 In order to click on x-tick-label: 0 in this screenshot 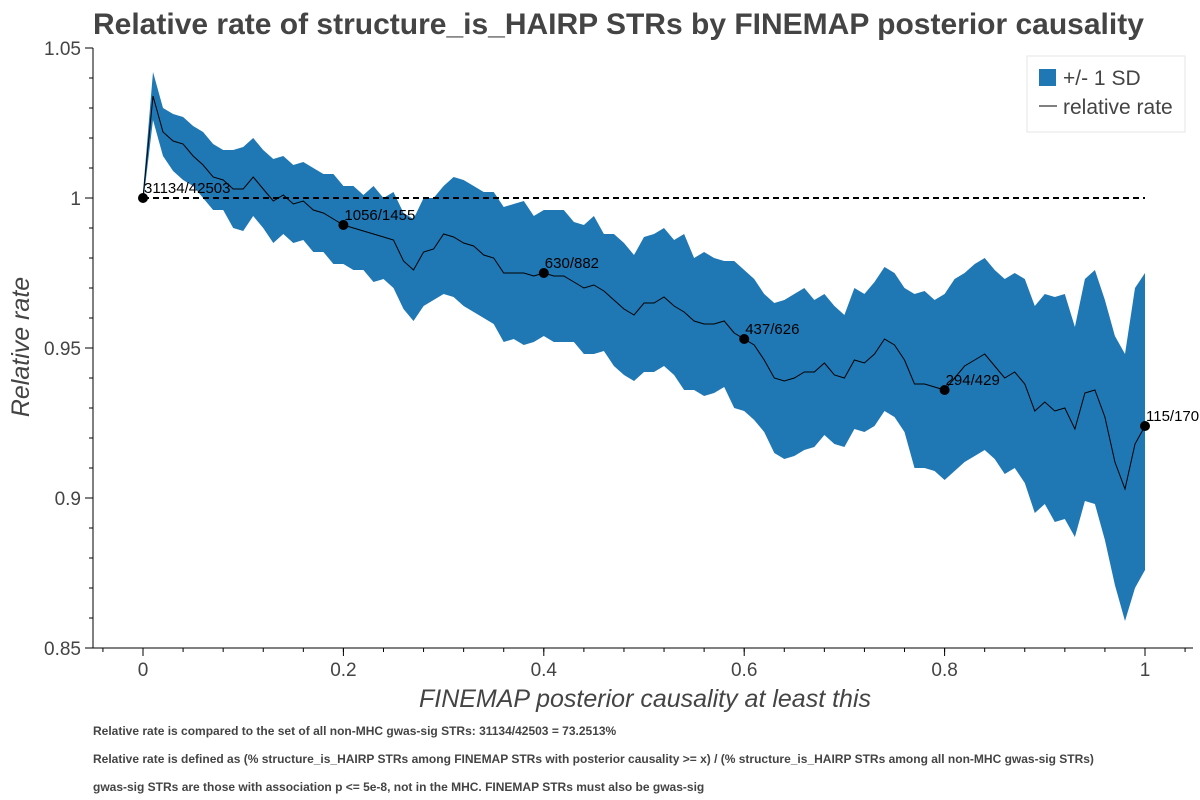, I will do `click(143, 670)`.